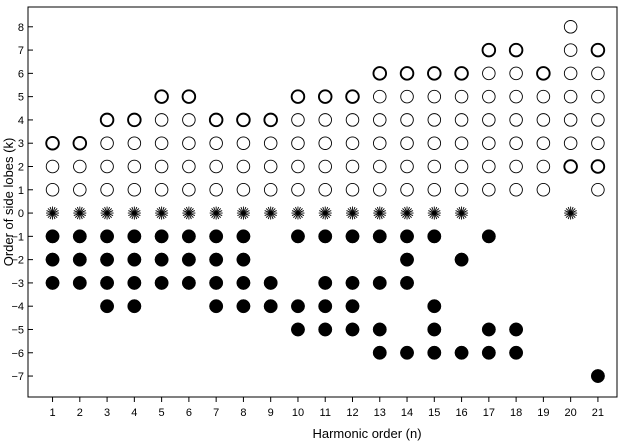 This screenshot has height=443, width=620. What do you see at coordinates (21, 51) in the screenshot?
I see `y-tick-label: 7` at bounding box center [21, 51].